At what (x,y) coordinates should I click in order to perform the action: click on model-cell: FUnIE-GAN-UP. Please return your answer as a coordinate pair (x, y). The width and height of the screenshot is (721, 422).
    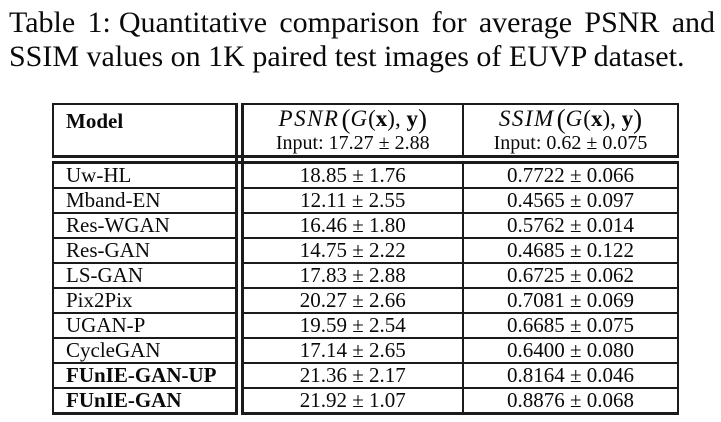
    Looking at the image, I should click on (148, 376).